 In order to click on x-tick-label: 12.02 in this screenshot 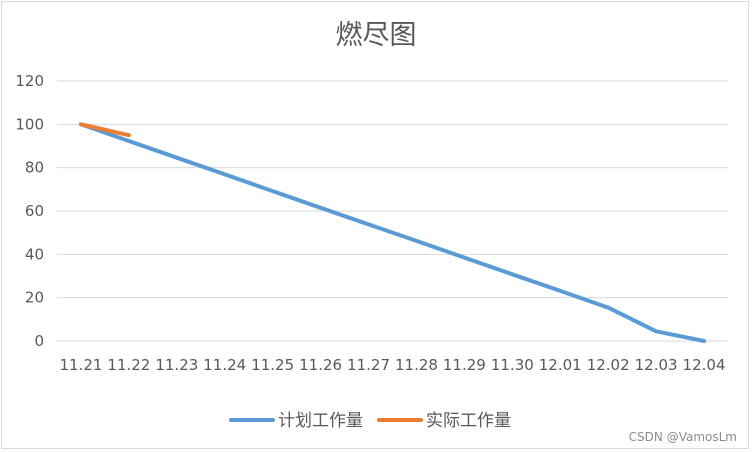, I will do `click(608, 365)`.